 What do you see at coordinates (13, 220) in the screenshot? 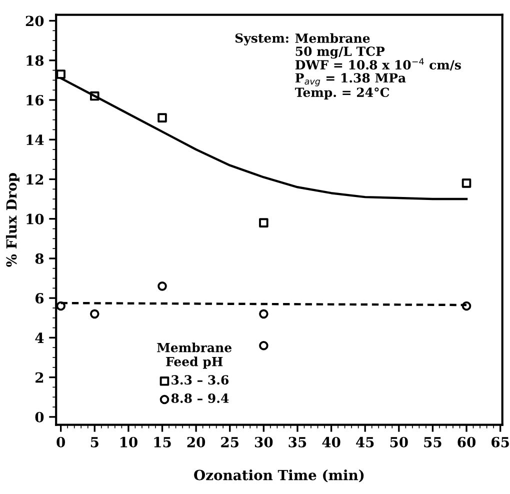
I see `y-axis-title: % Flux Drop` at bounding box center [13, 220].